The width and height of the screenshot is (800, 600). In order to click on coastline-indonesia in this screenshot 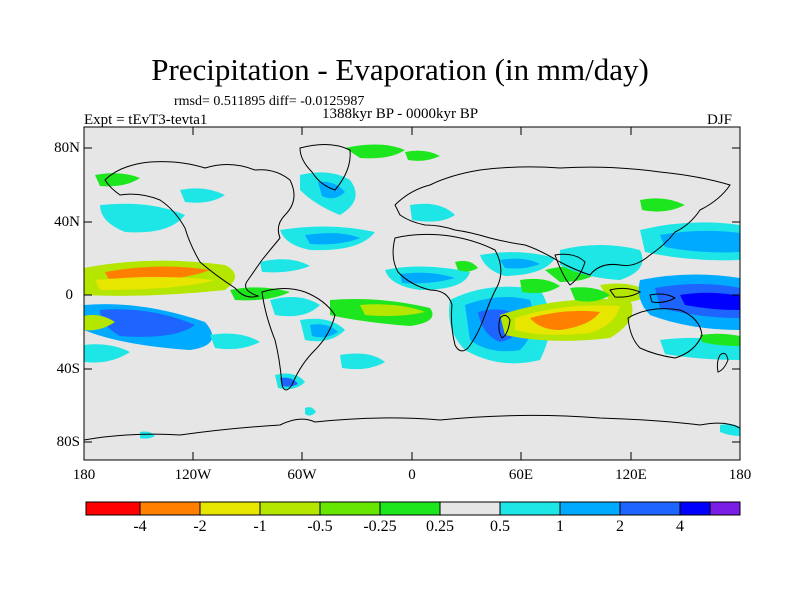, I will do `click(625, 292)`.